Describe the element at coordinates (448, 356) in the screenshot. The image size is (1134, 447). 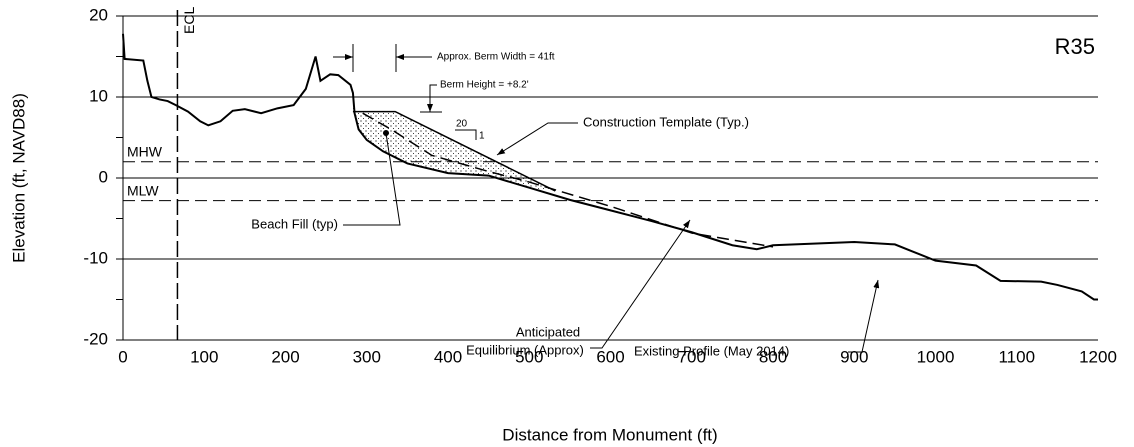
I see `x-tick-label: 400` at that location.